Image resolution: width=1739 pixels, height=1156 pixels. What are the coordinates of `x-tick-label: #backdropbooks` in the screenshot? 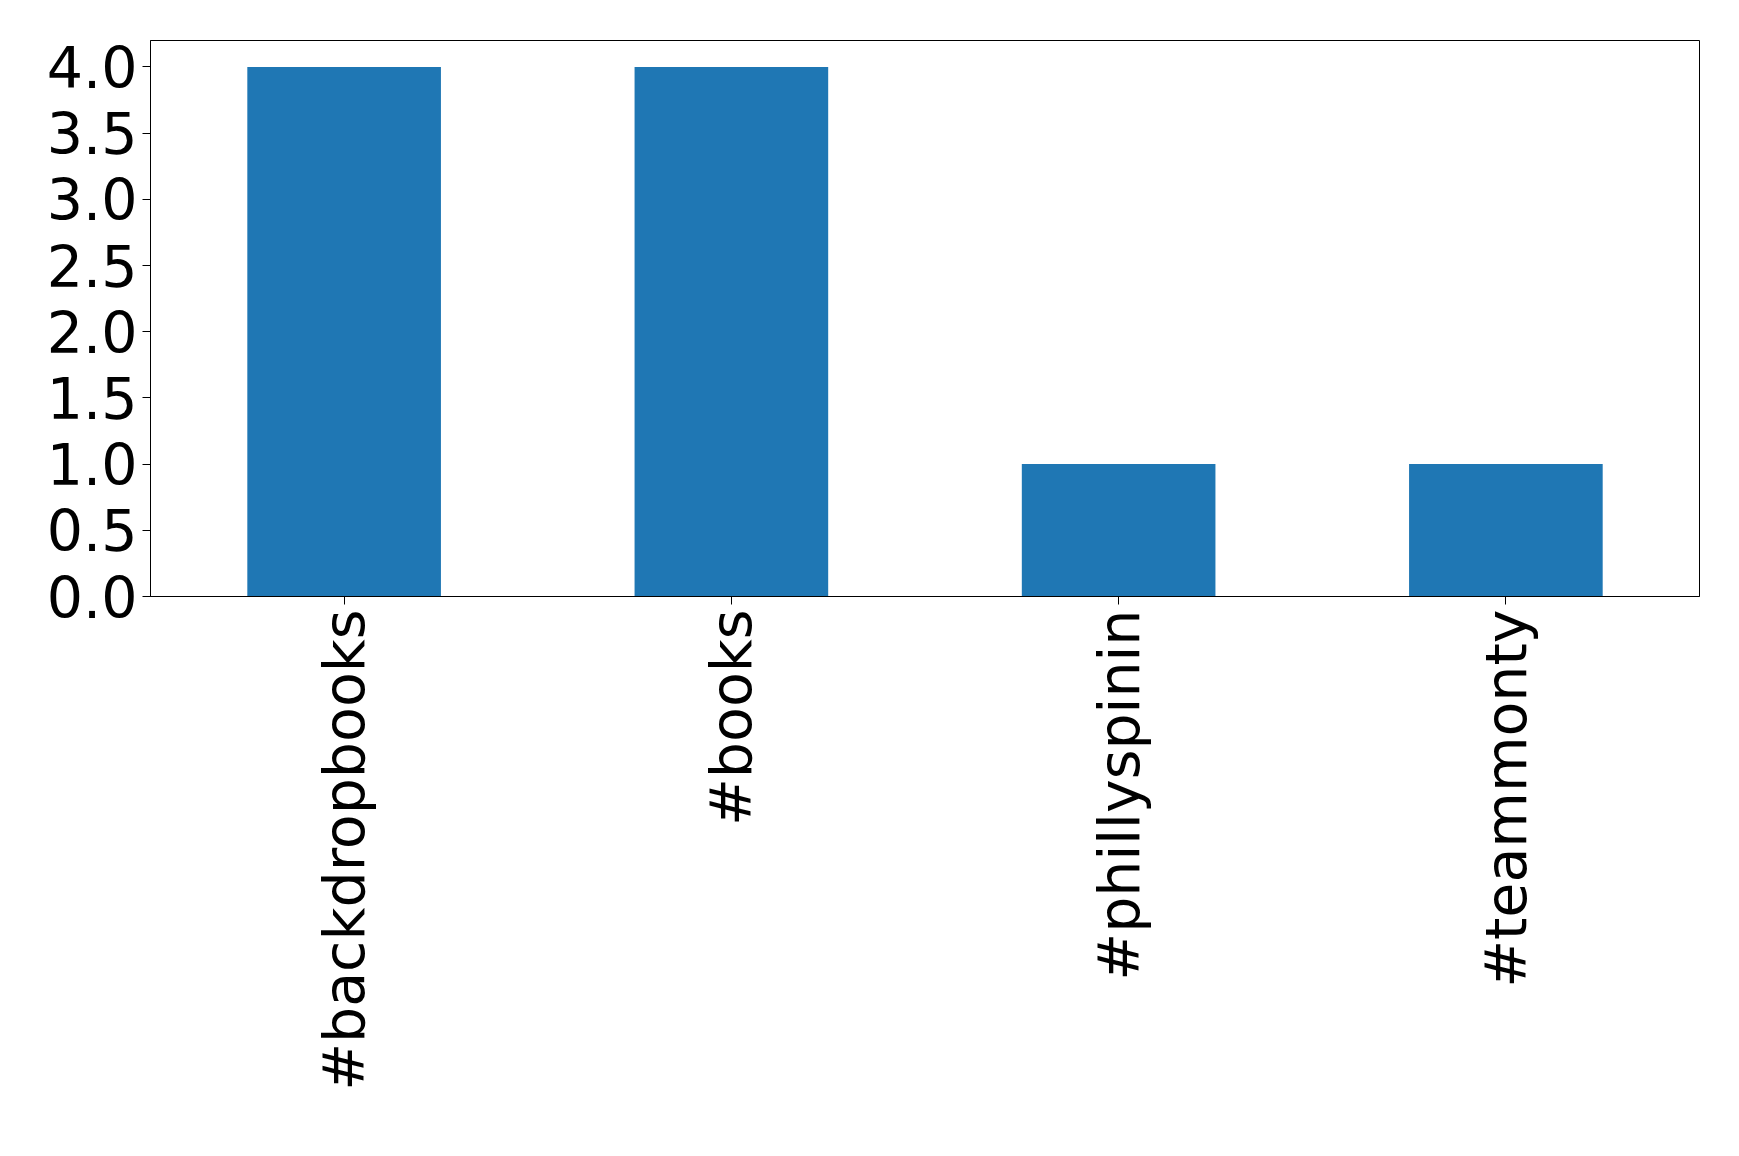 It's located at (344, 850).